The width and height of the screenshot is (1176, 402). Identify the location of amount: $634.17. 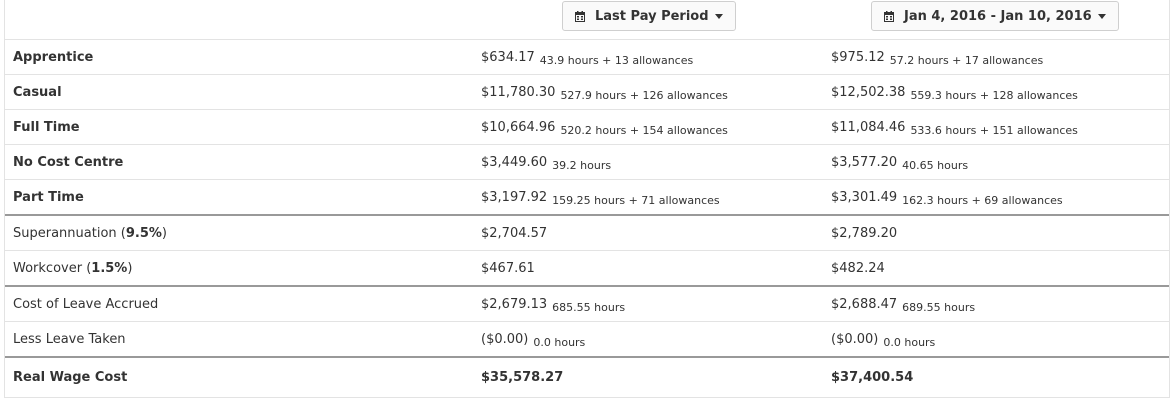
(508, 57).